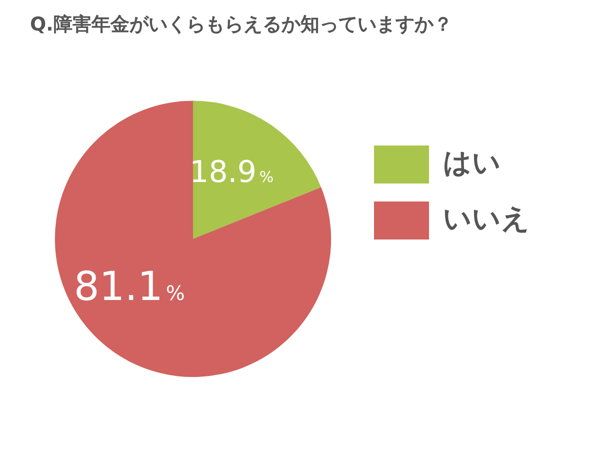 This screenshot has height=461, width=600. What do you see at coordinates (129, 287) in the screenshot?
I see `data-label: 81.1%` at bounding box center [129, 287].